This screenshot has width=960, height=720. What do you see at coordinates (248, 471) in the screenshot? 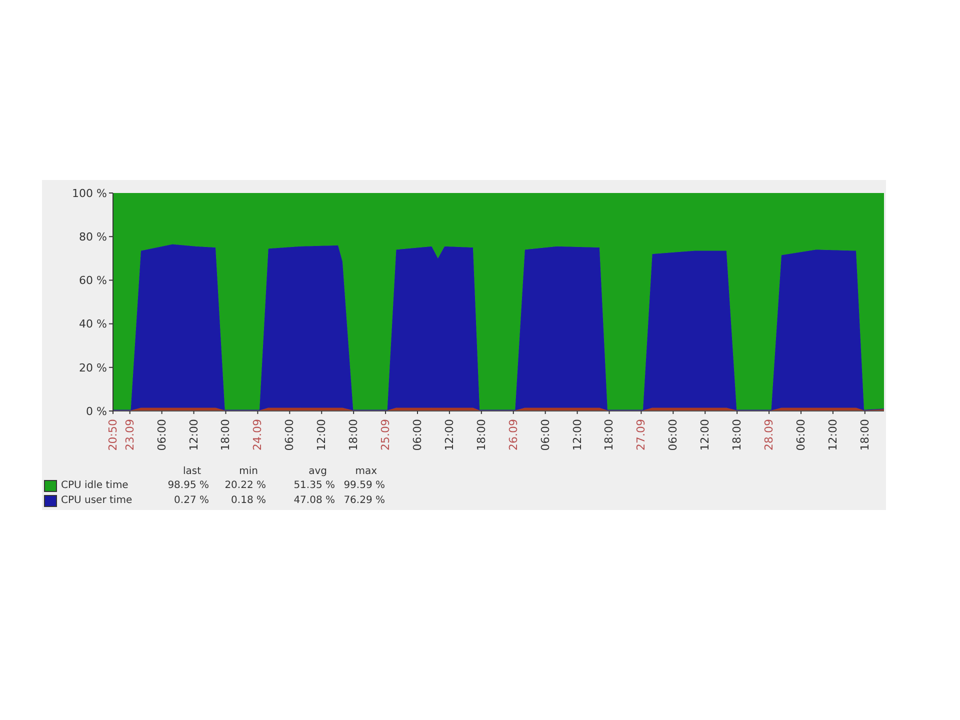
I see `text: min` at bounding box center [248, 471].